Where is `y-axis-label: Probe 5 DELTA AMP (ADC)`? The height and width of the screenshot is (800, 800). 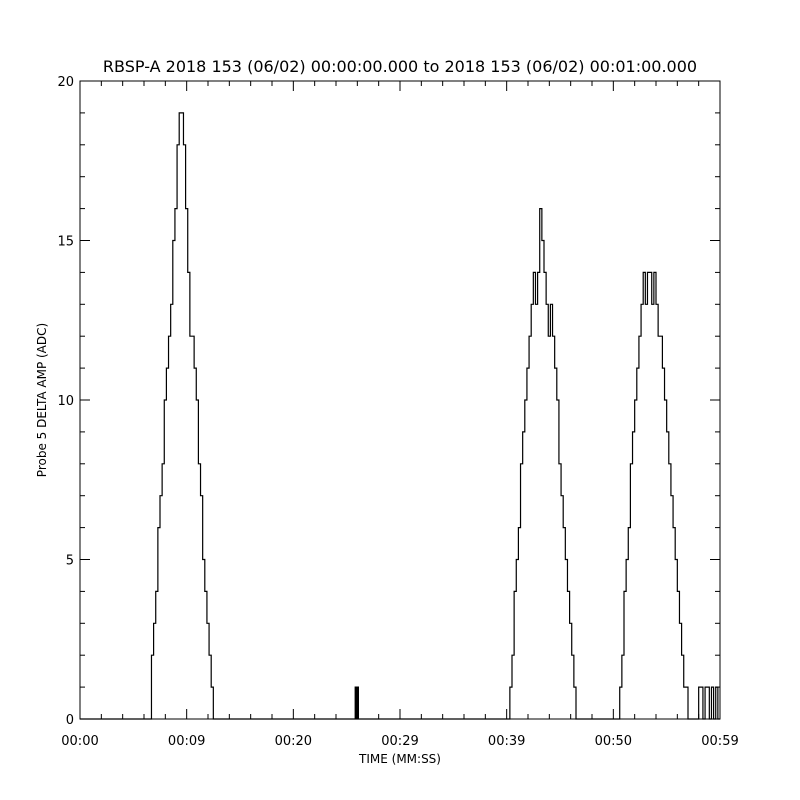
y-axis-label: Probe 5 DELTA AMP (ADC) is located at coordinates (42, 400).